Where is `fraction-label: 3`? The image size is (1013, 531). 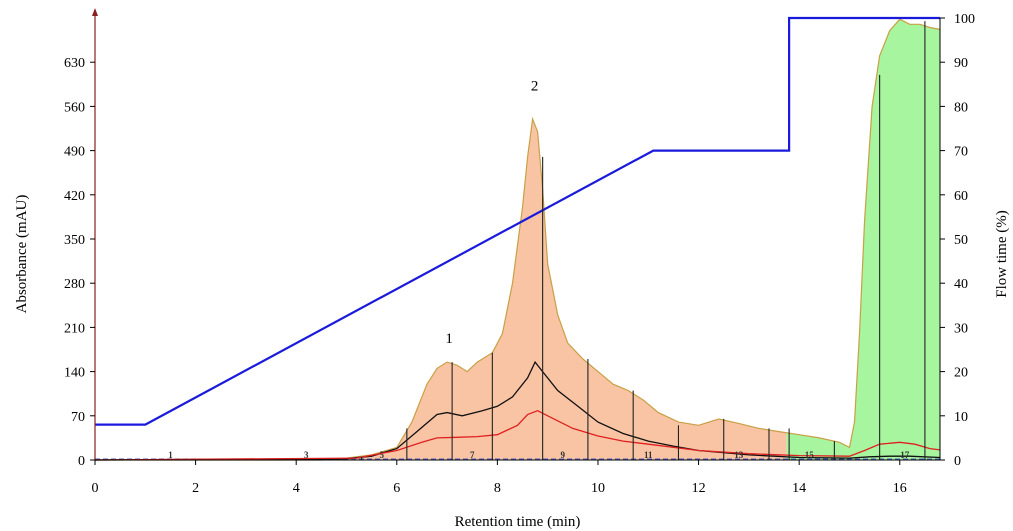 fraction-label: 3 is located at coordinates (306, 455).